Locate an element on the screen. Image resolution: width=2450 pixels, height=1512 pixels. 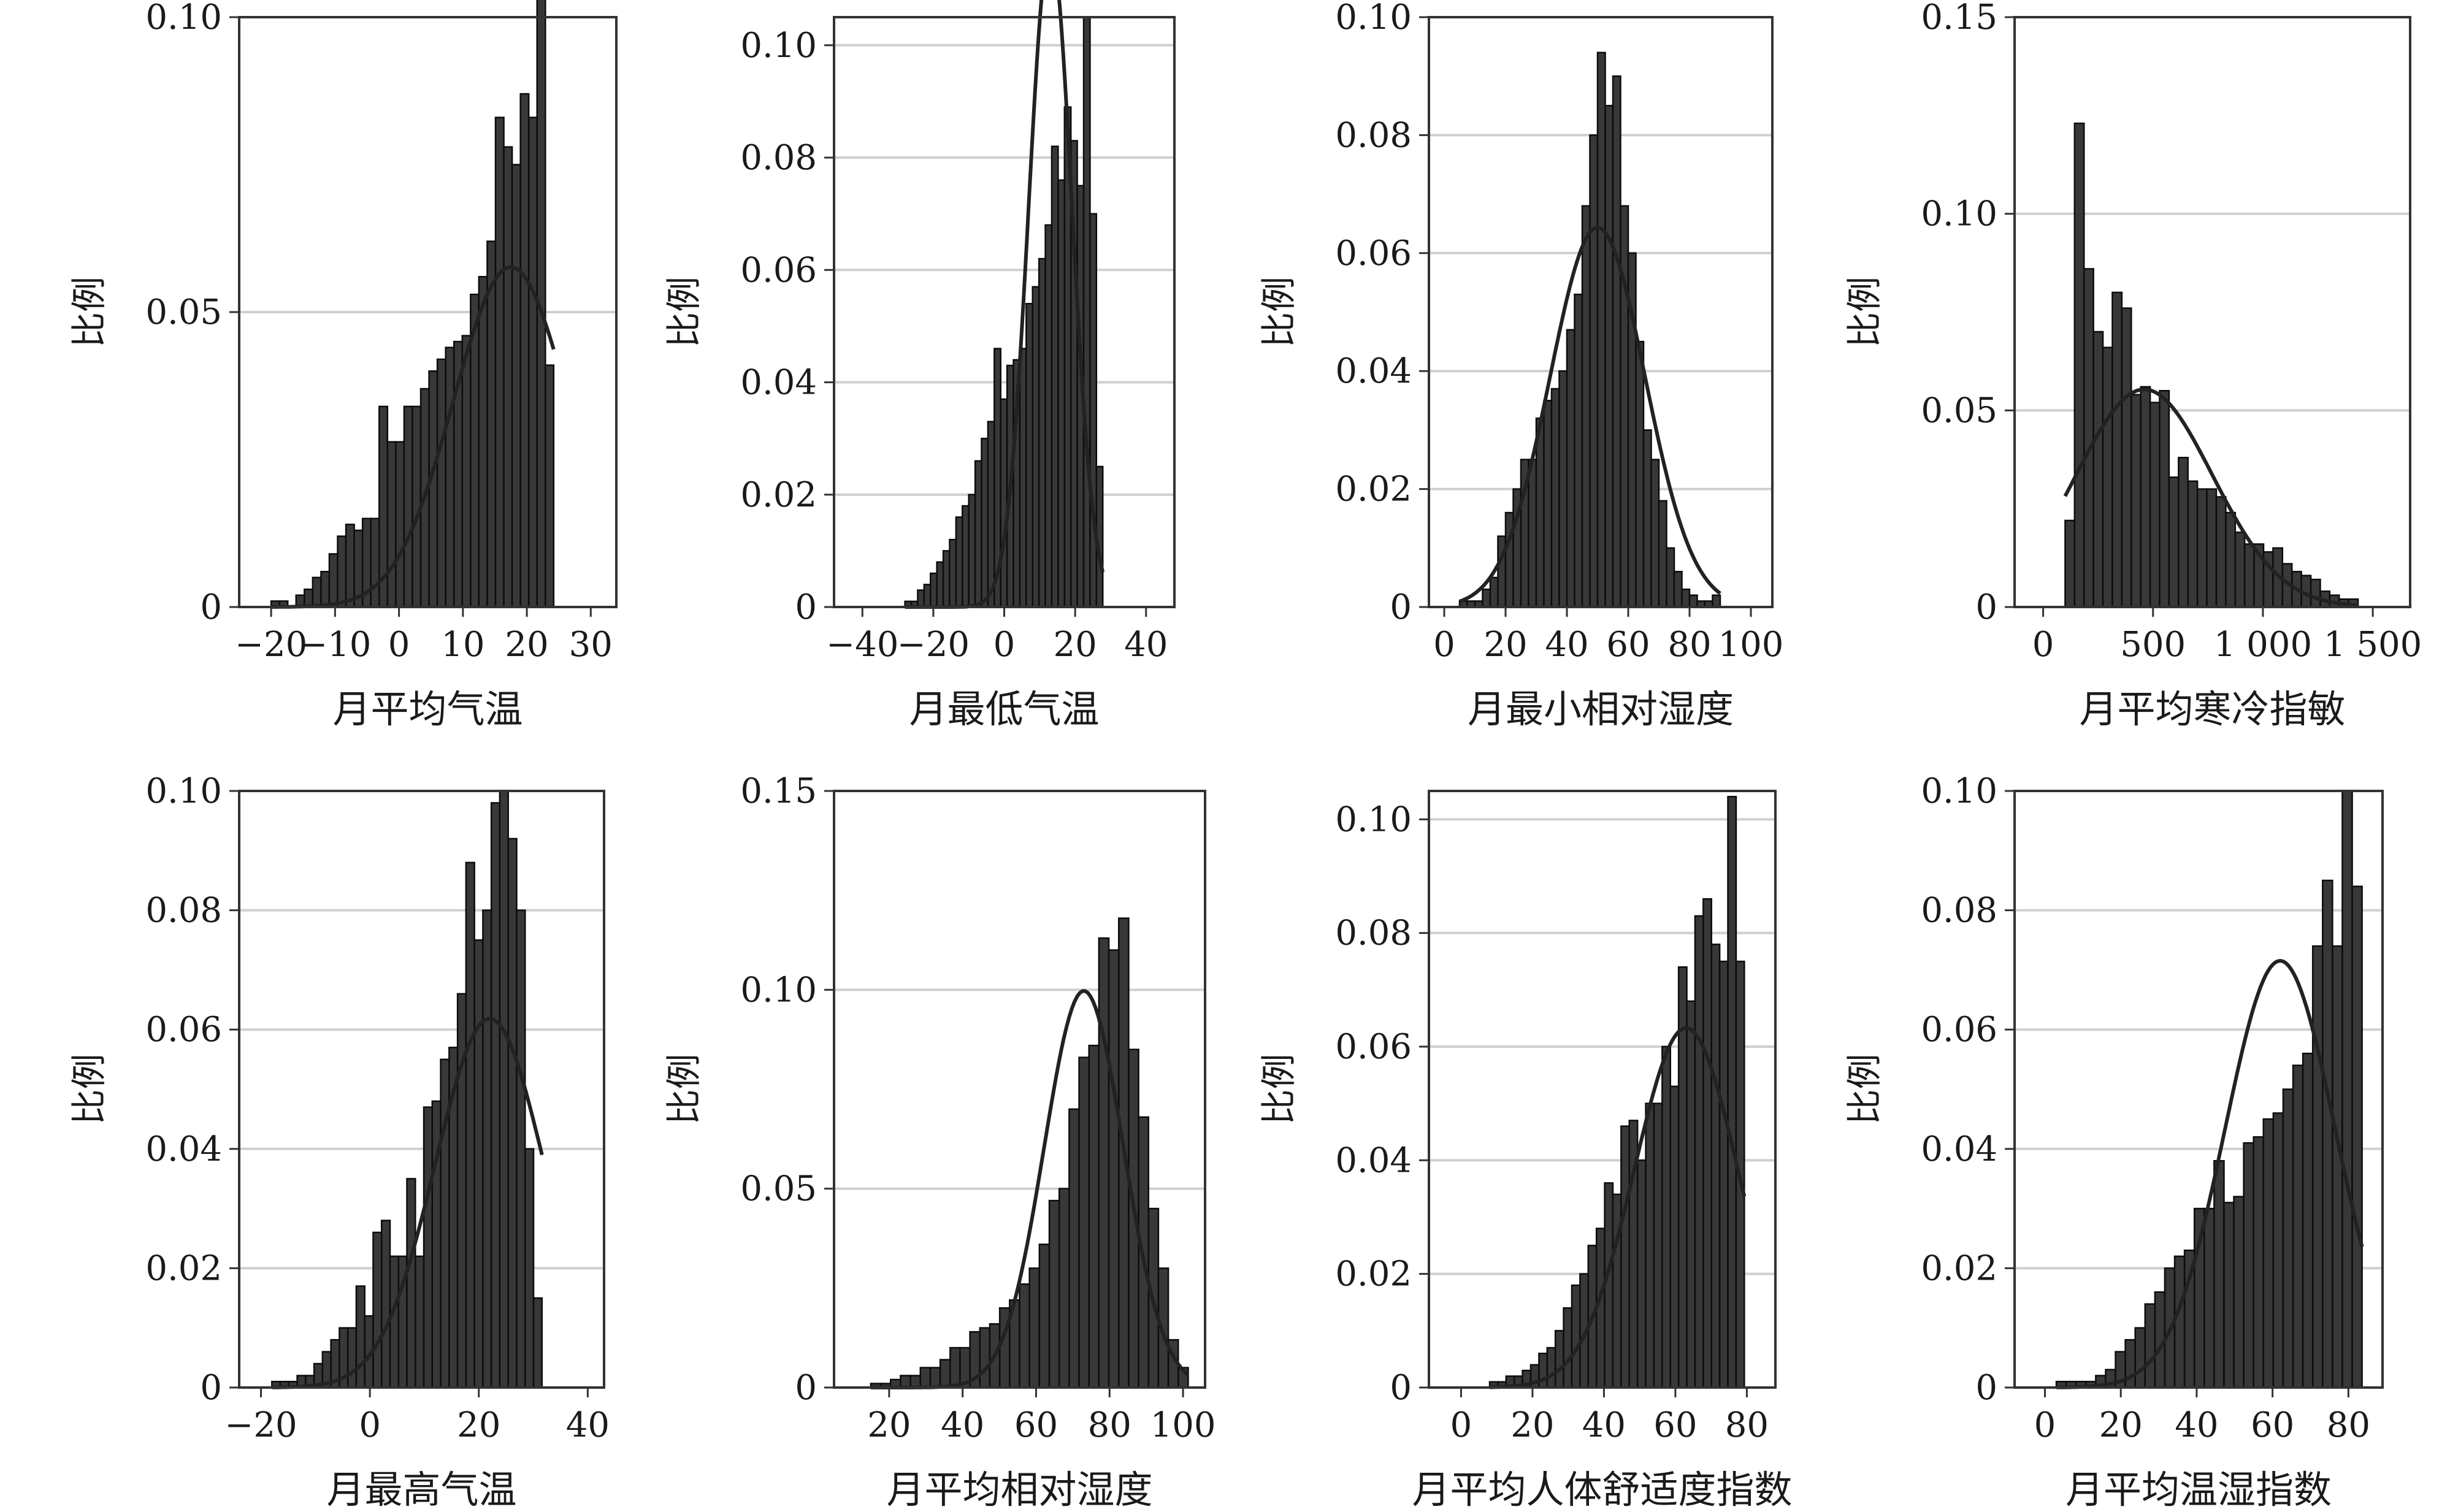
x-axis-label: 月平均气温 is located at coordinates (427, 709).